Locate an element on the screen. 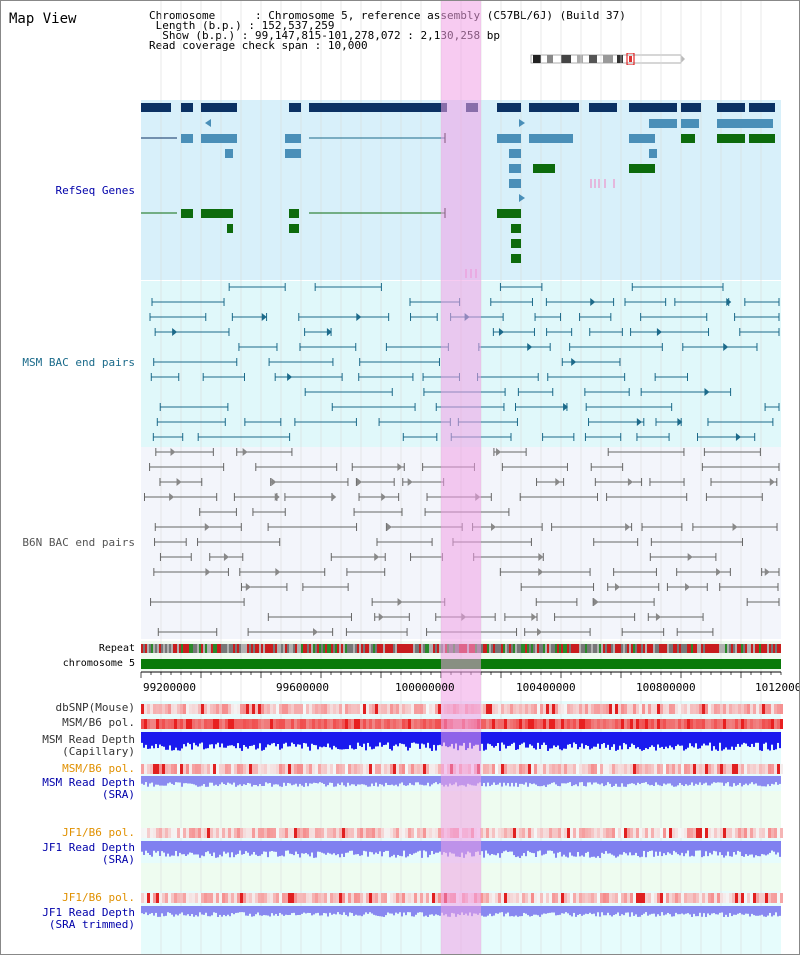 This screenshot has height=955, width=800. axis-tick-4: 100400000 is located at coordinates (546, 687).